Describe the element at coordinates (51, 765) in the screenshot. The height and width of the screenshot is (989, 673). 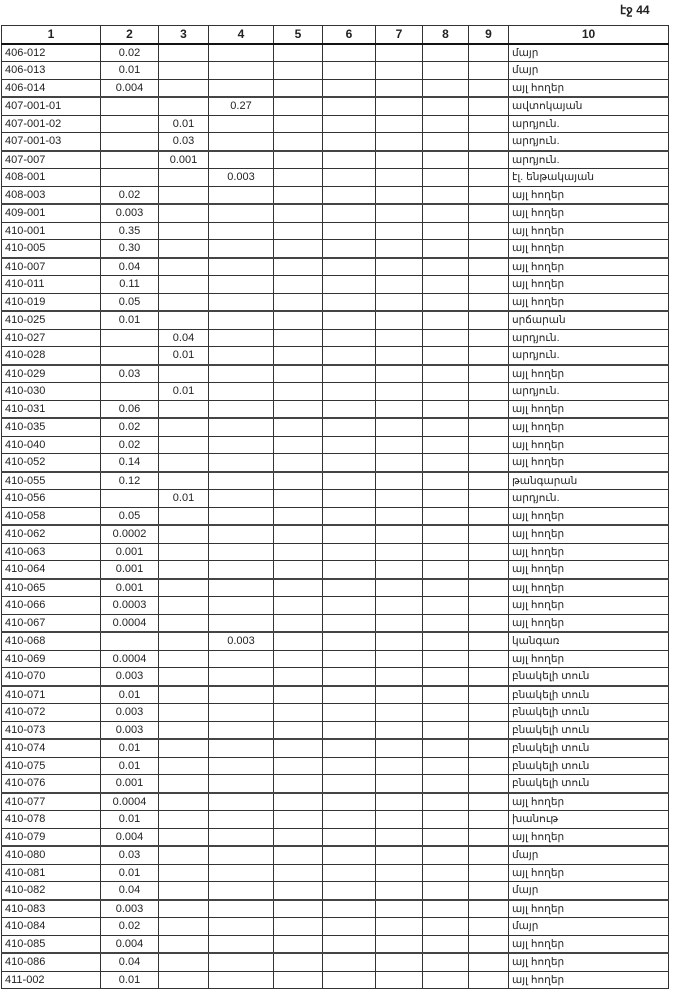
I see `parcel-code: 410-075` at that location.